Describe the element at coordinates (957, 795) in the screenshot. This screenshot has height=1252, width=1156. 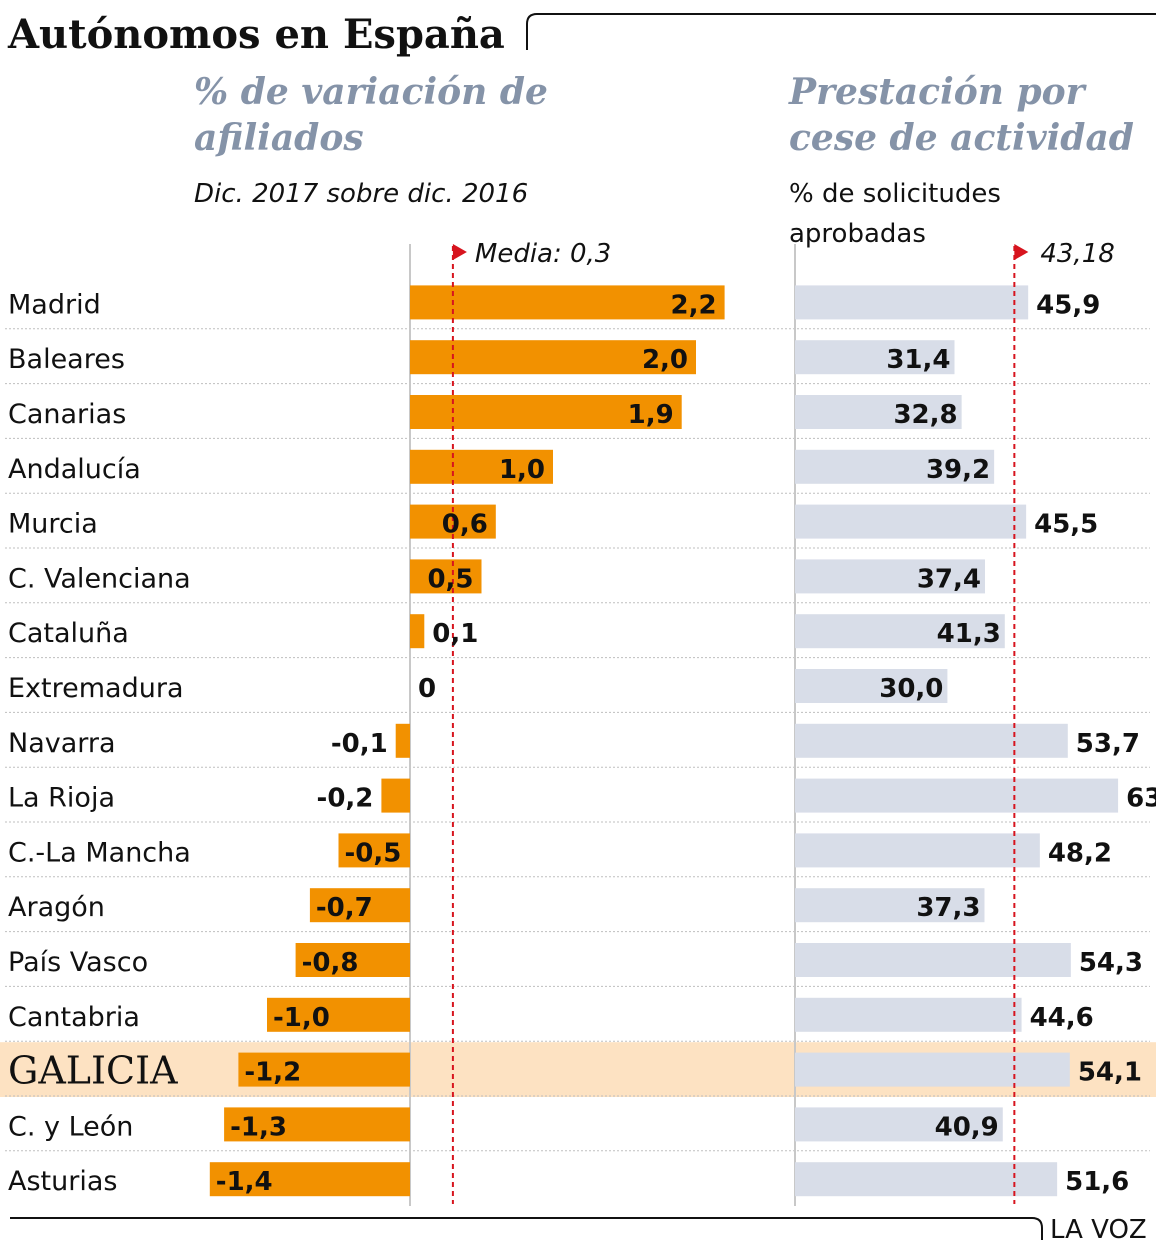
I see `prestacion-bar-la-rioja` at that location.